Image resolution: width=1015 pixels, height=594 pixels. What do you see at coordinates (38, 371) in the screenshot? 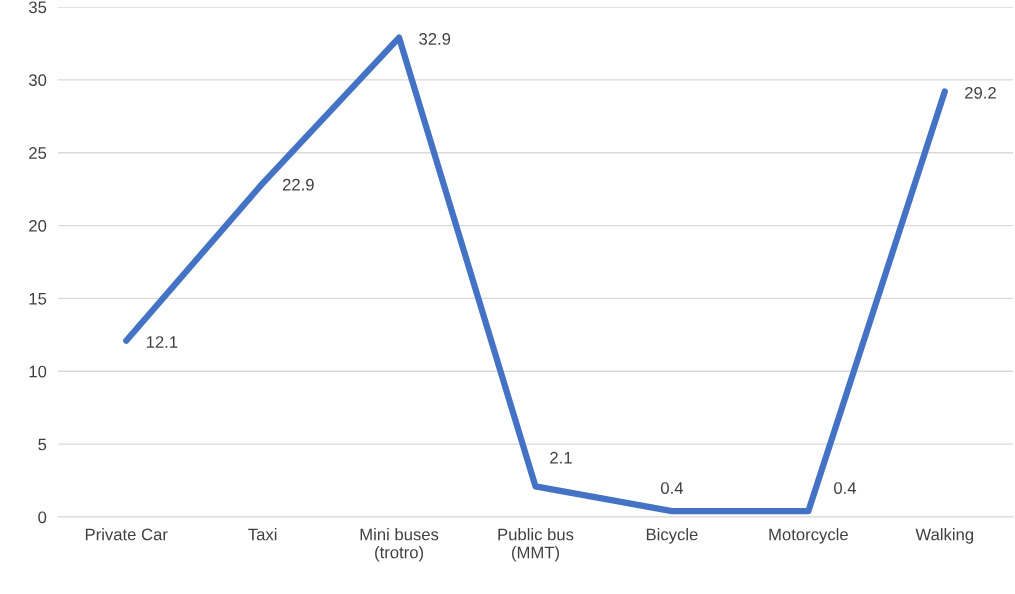
I see `y-tick-label: 10` at bounding box center [38, 371].